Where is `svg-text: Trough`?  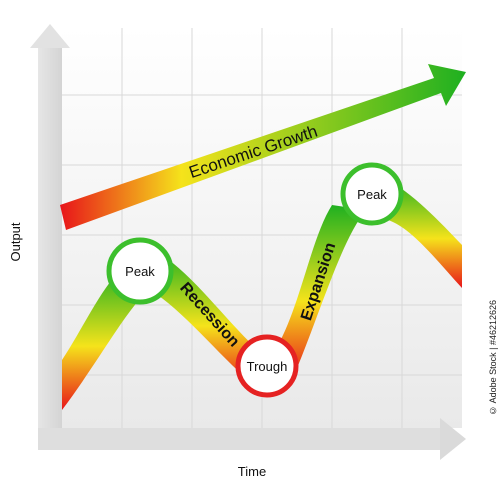 svg-text: Trough is located at coordinates (267, 366).